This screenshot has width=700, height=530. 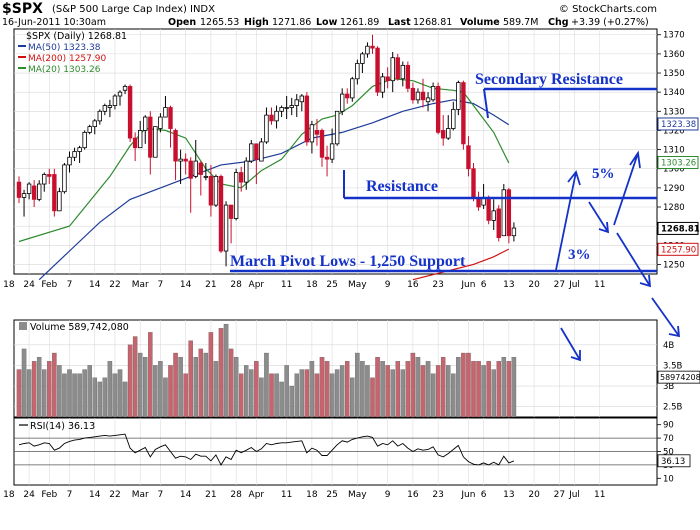 I want to click on volume-badge-label: 589742080, so click(x=680, y=377).